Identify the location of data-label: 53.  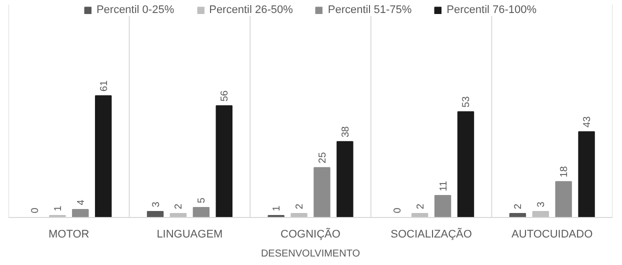
(466, 102).